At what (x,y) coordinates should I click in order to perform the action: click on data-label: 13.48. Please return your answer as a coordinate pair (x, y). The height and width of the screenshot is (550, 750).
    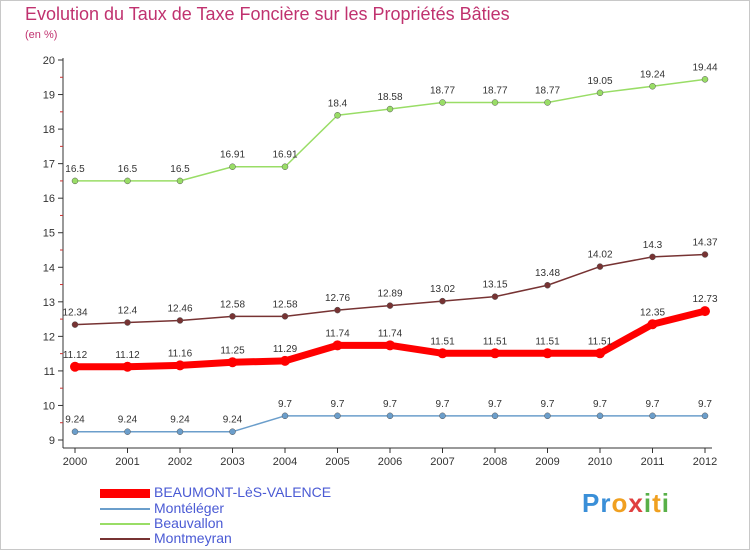
    Looking at the image, I should click on (547, 273).